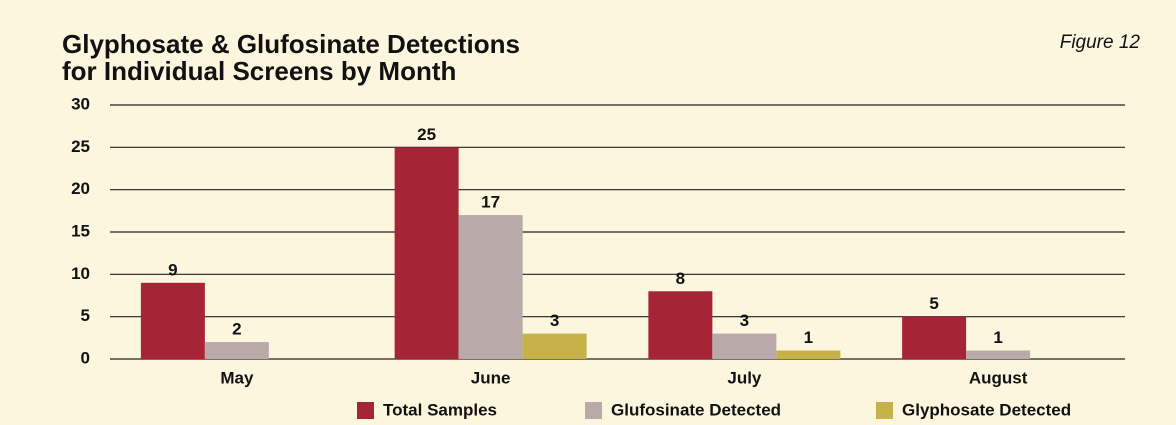  Describe the element at coordinates (80, 230) in the screenshot. I see `y-tick-label: 15` at that location.